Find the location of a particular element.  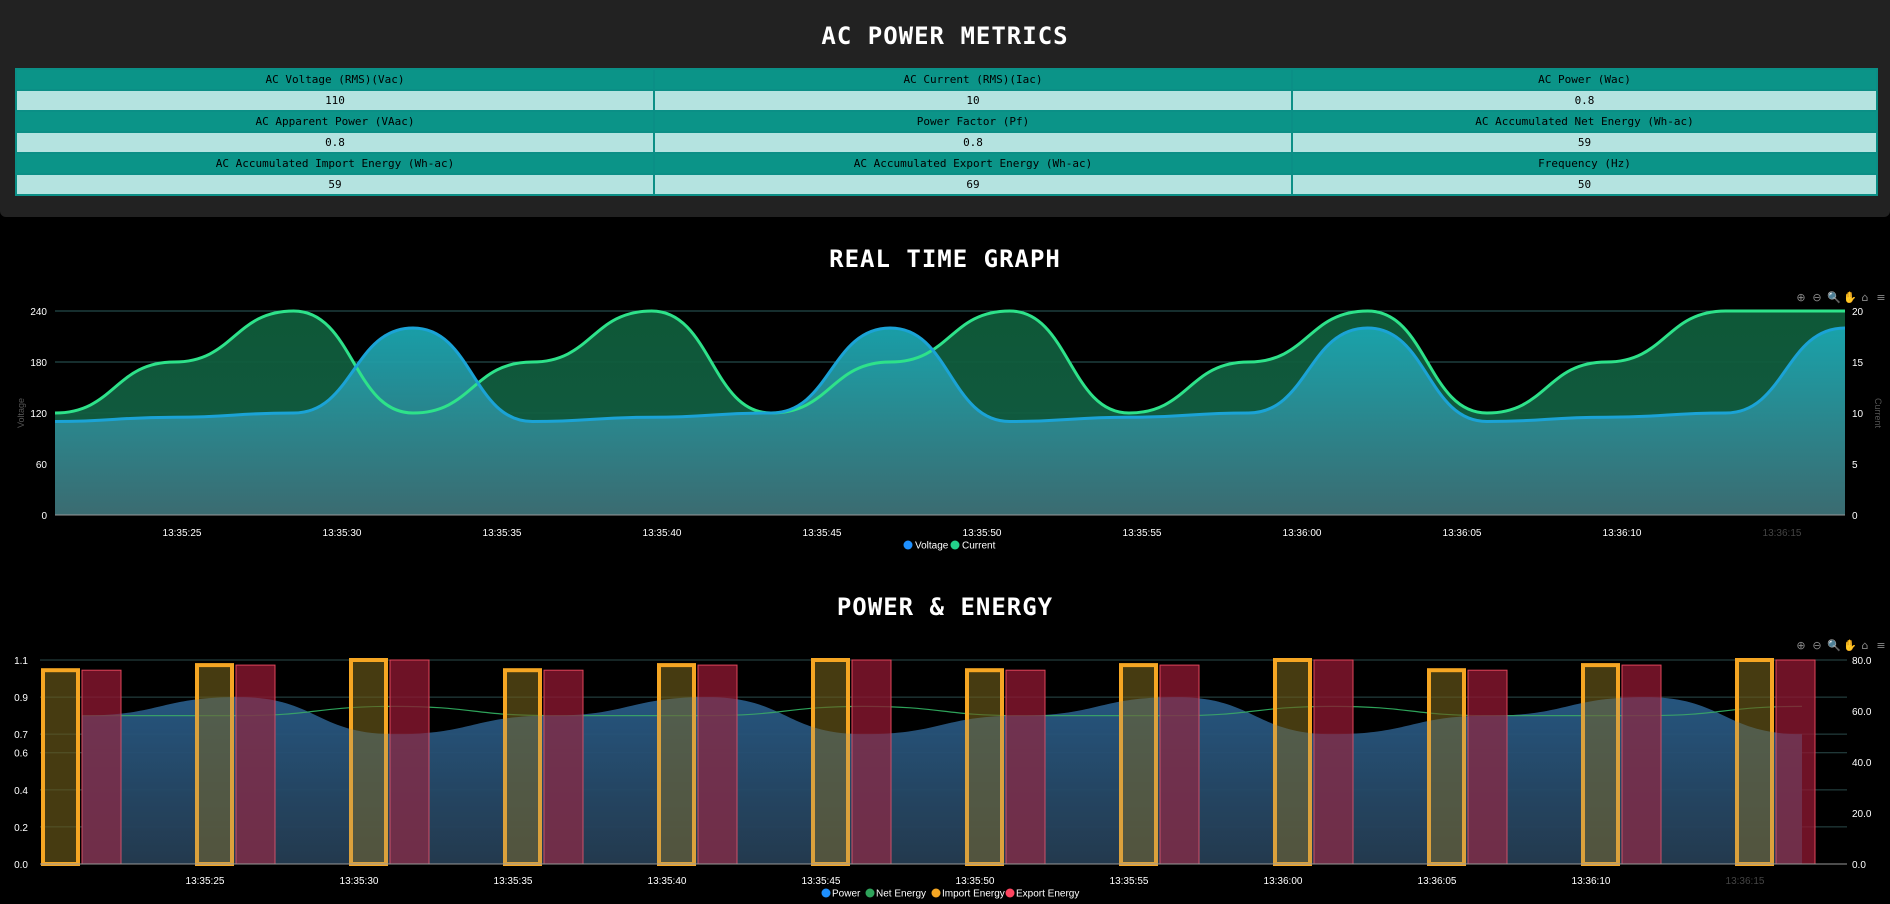

metric-value: 59 is located at coordinates (335, 184).